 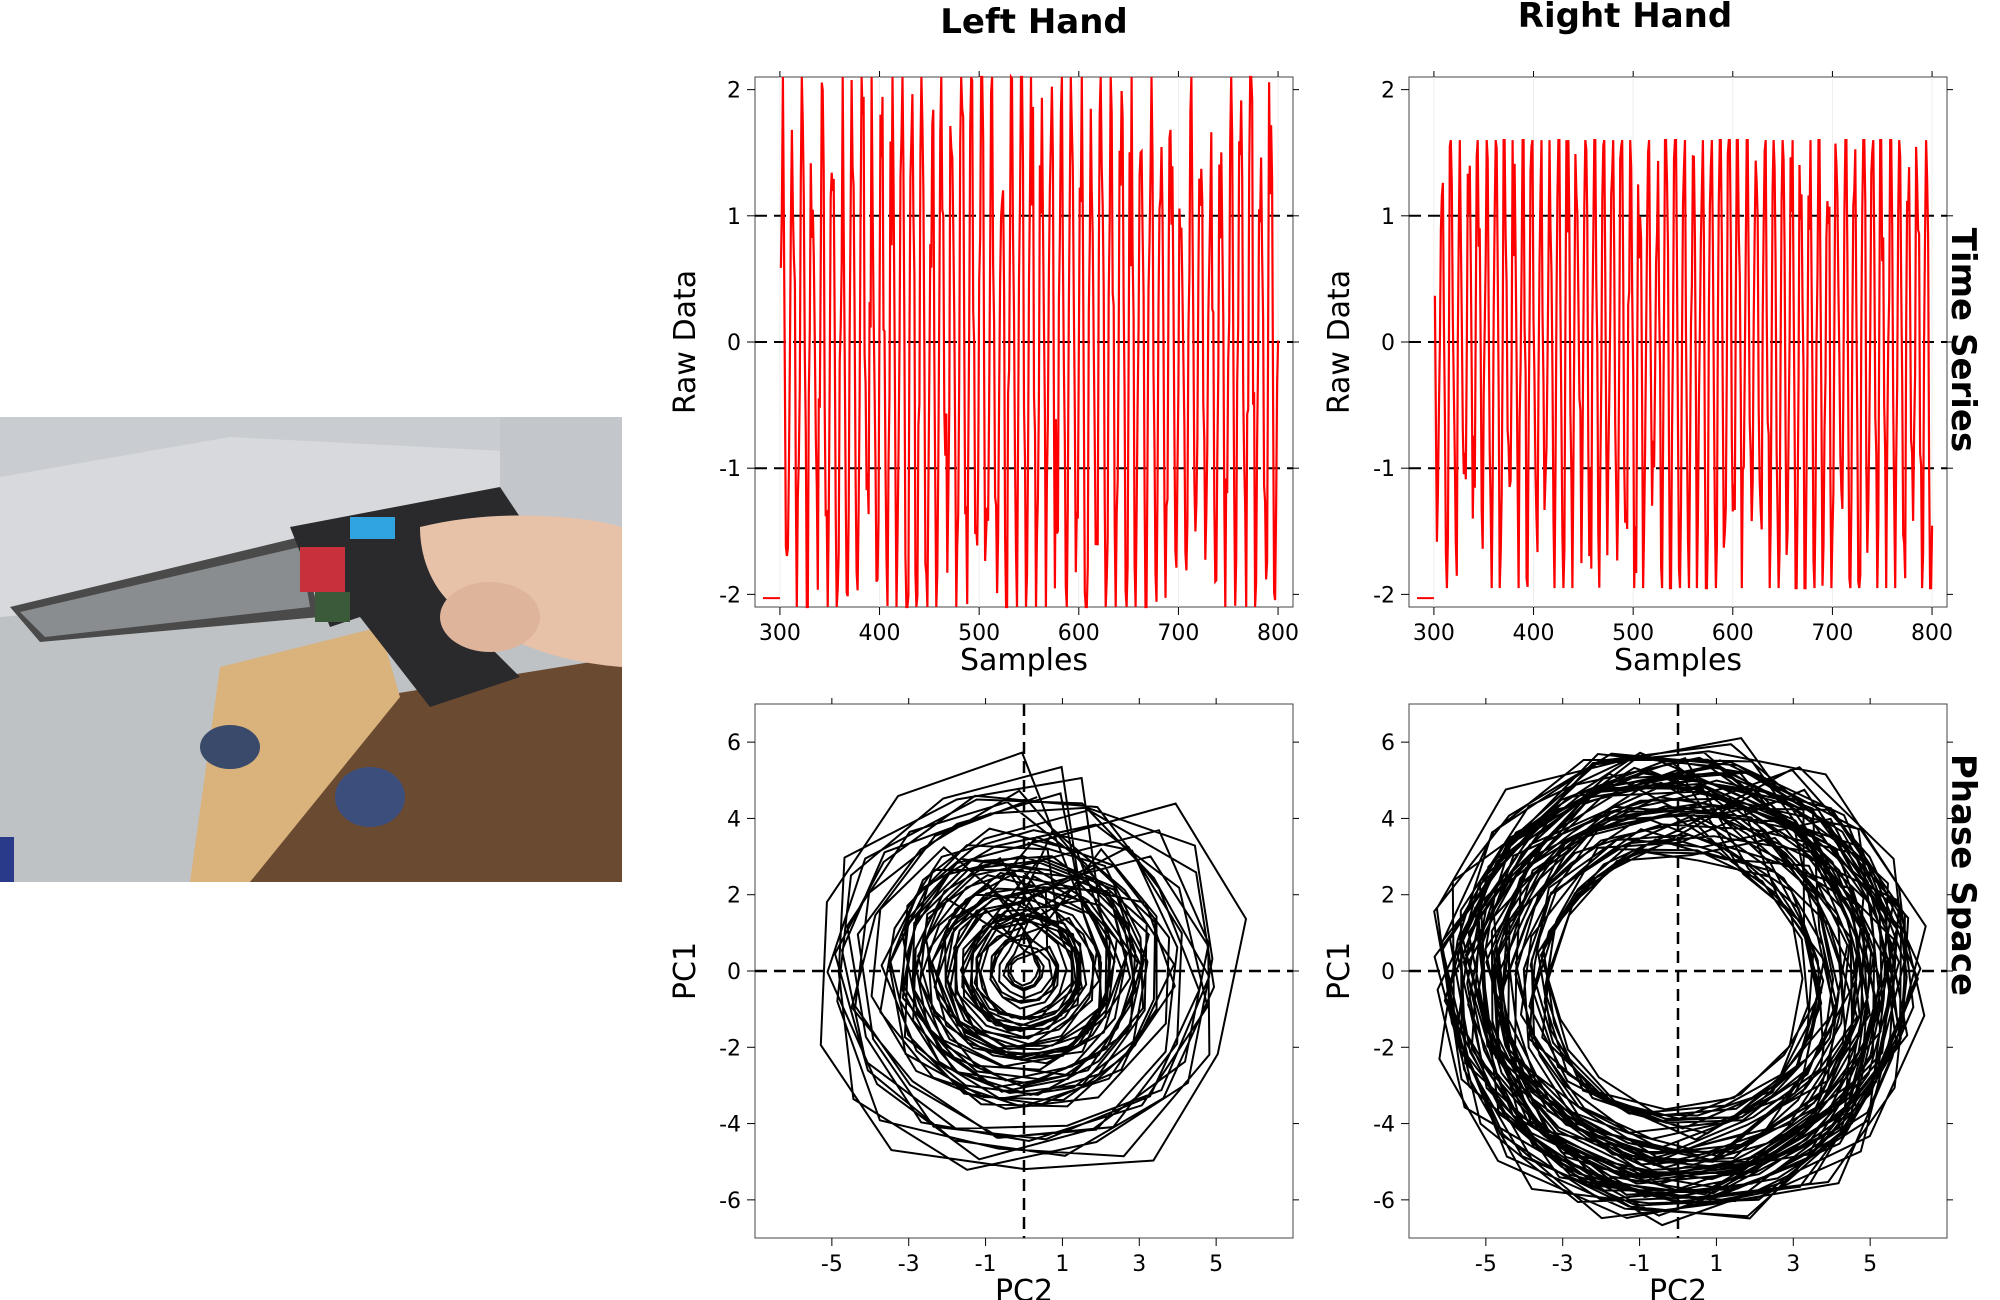 What do you see at coordinates (1034, 22) in the screenshot?
I see `column-title-left: Left Hand` at bounding box center [1034, 22].